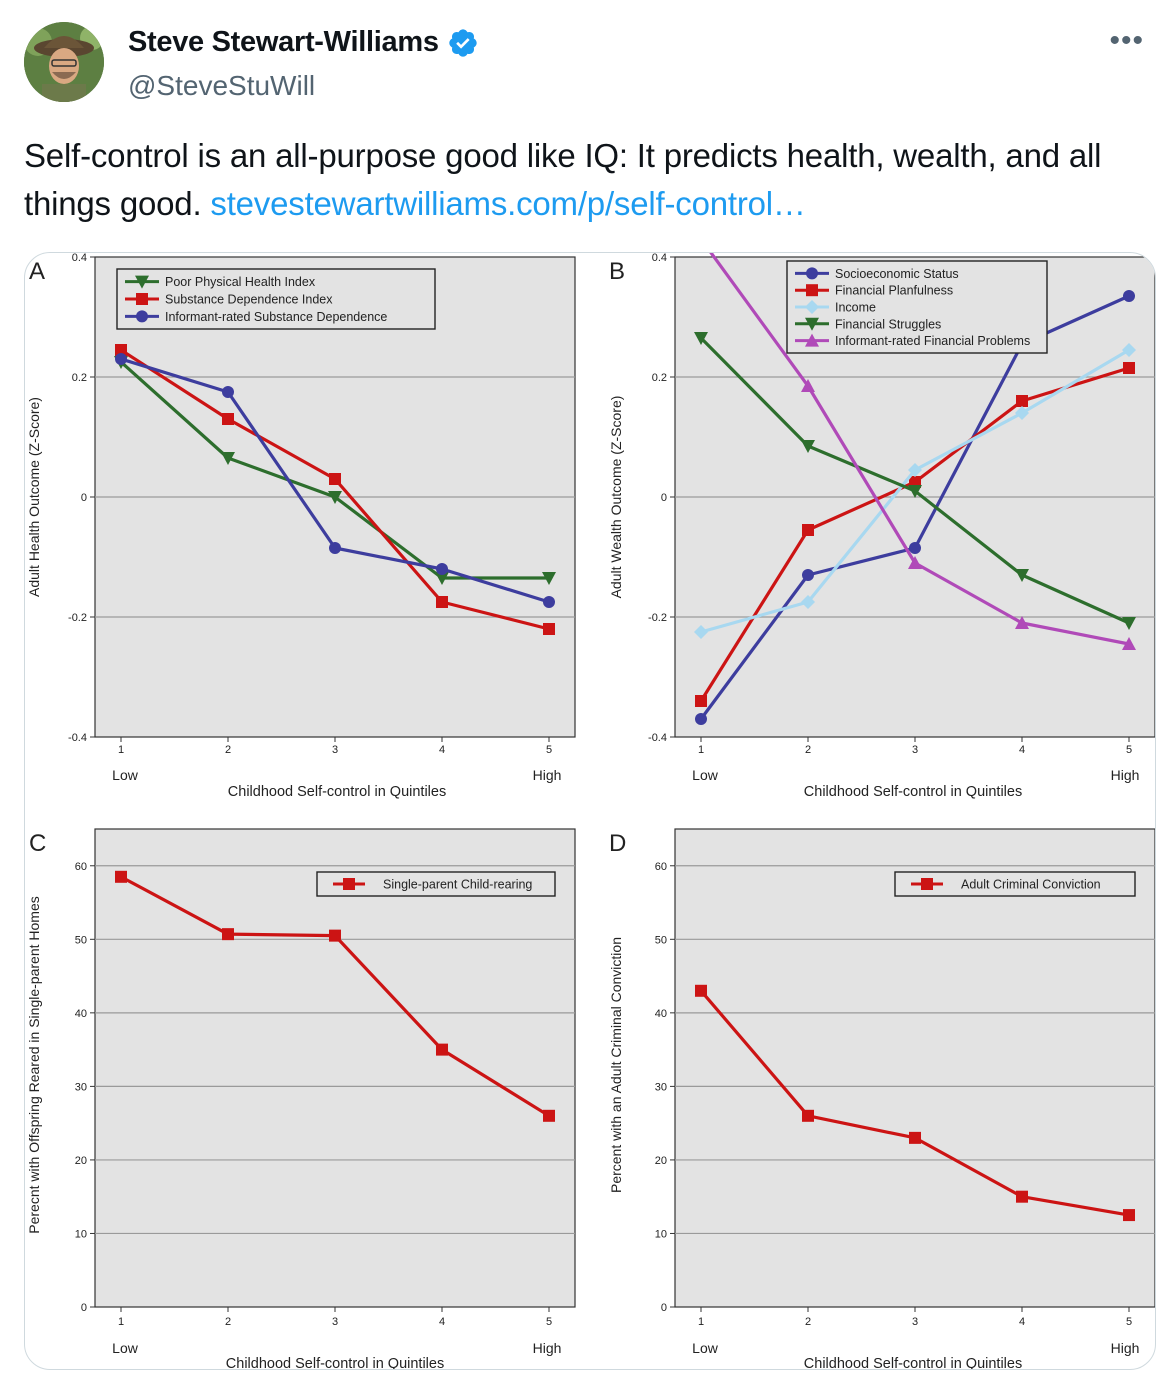 The width and height of the screenshot is (1166, 1384). Describe the element at coordinates (617, 843) in the screenshot. I see `panel-letter: D` at that location.